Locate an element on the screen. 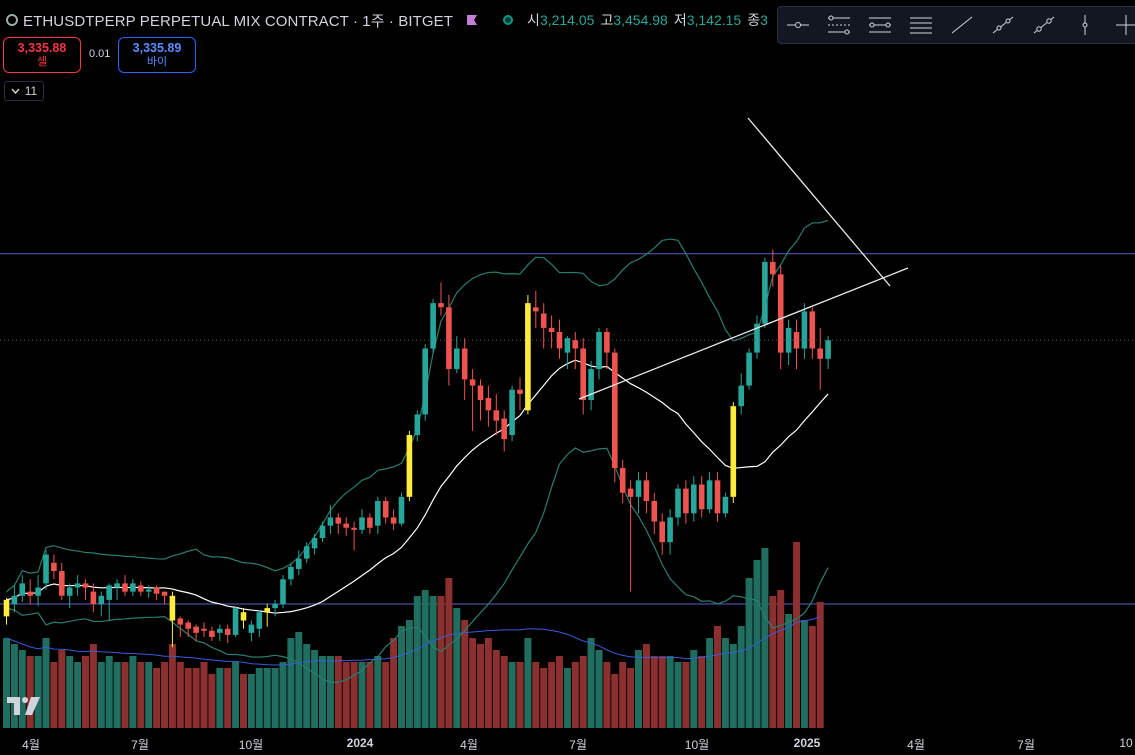 The height and width of the screenshot is (755, 1135). parallel-lines-icon is located at coordinates (839, 25).